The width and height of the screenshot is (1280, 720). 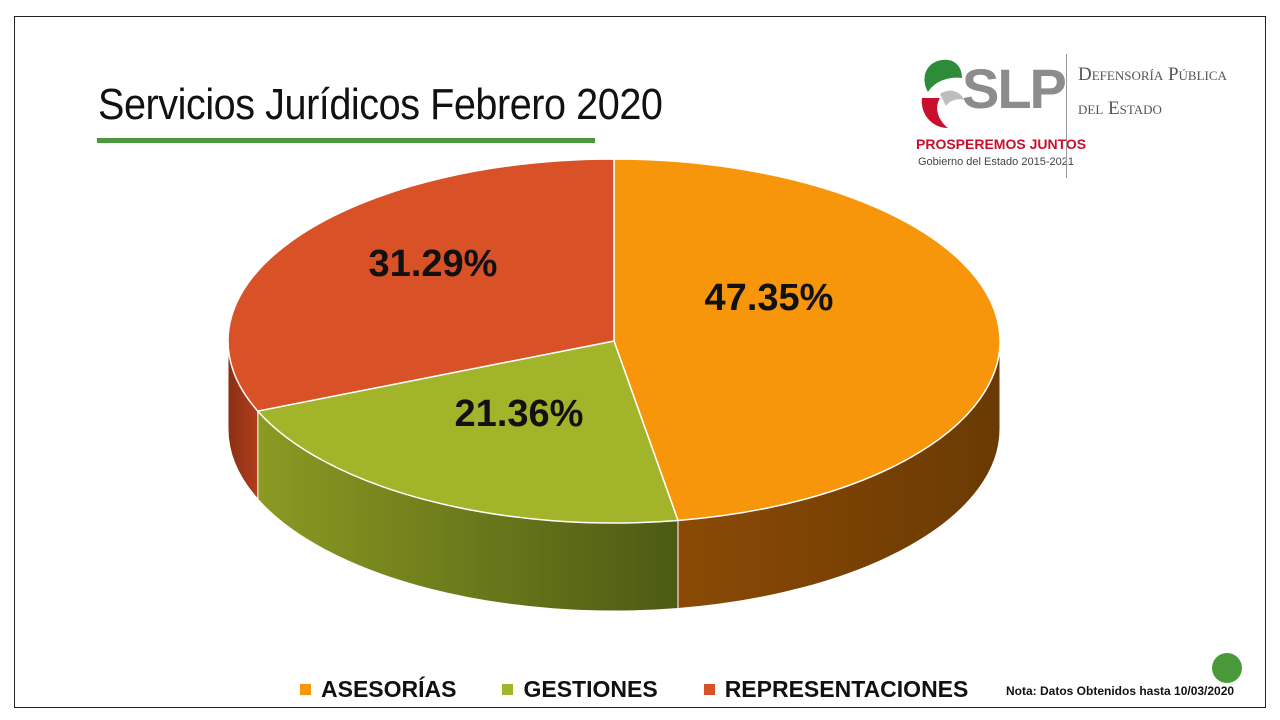 I want to click on data-source-note: Nota: Datos Obtenidos hasta 10/03/2020, so click(x=1120, y=691).